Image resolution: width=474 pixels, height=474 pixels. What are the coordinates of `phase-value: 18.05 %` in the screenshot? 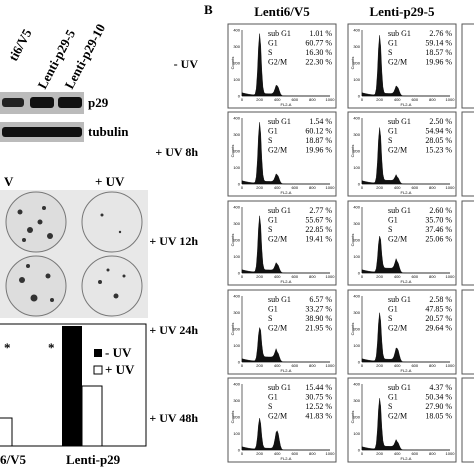 It's located at (438, 416).